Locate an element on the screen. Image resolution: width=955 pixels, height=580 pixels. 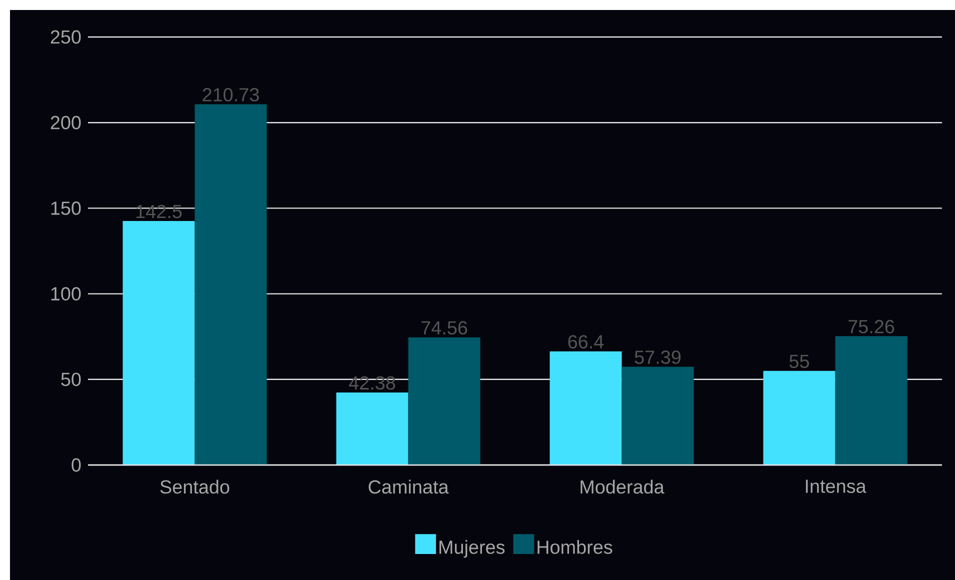
x-tick-label: Intensa is located at coordinates (836, 486).